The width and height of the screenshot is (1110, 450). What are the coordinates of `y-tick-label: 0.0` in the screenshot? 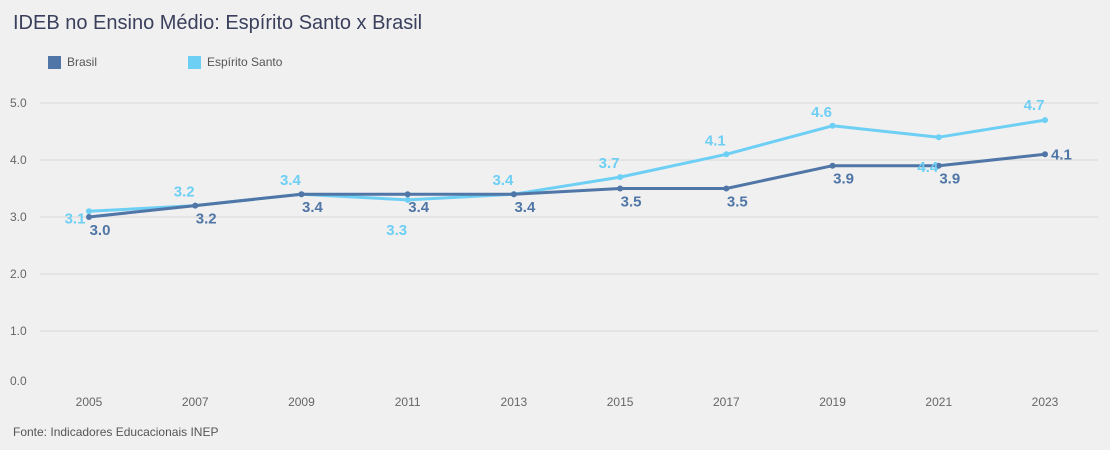 It's located at (18, 381).